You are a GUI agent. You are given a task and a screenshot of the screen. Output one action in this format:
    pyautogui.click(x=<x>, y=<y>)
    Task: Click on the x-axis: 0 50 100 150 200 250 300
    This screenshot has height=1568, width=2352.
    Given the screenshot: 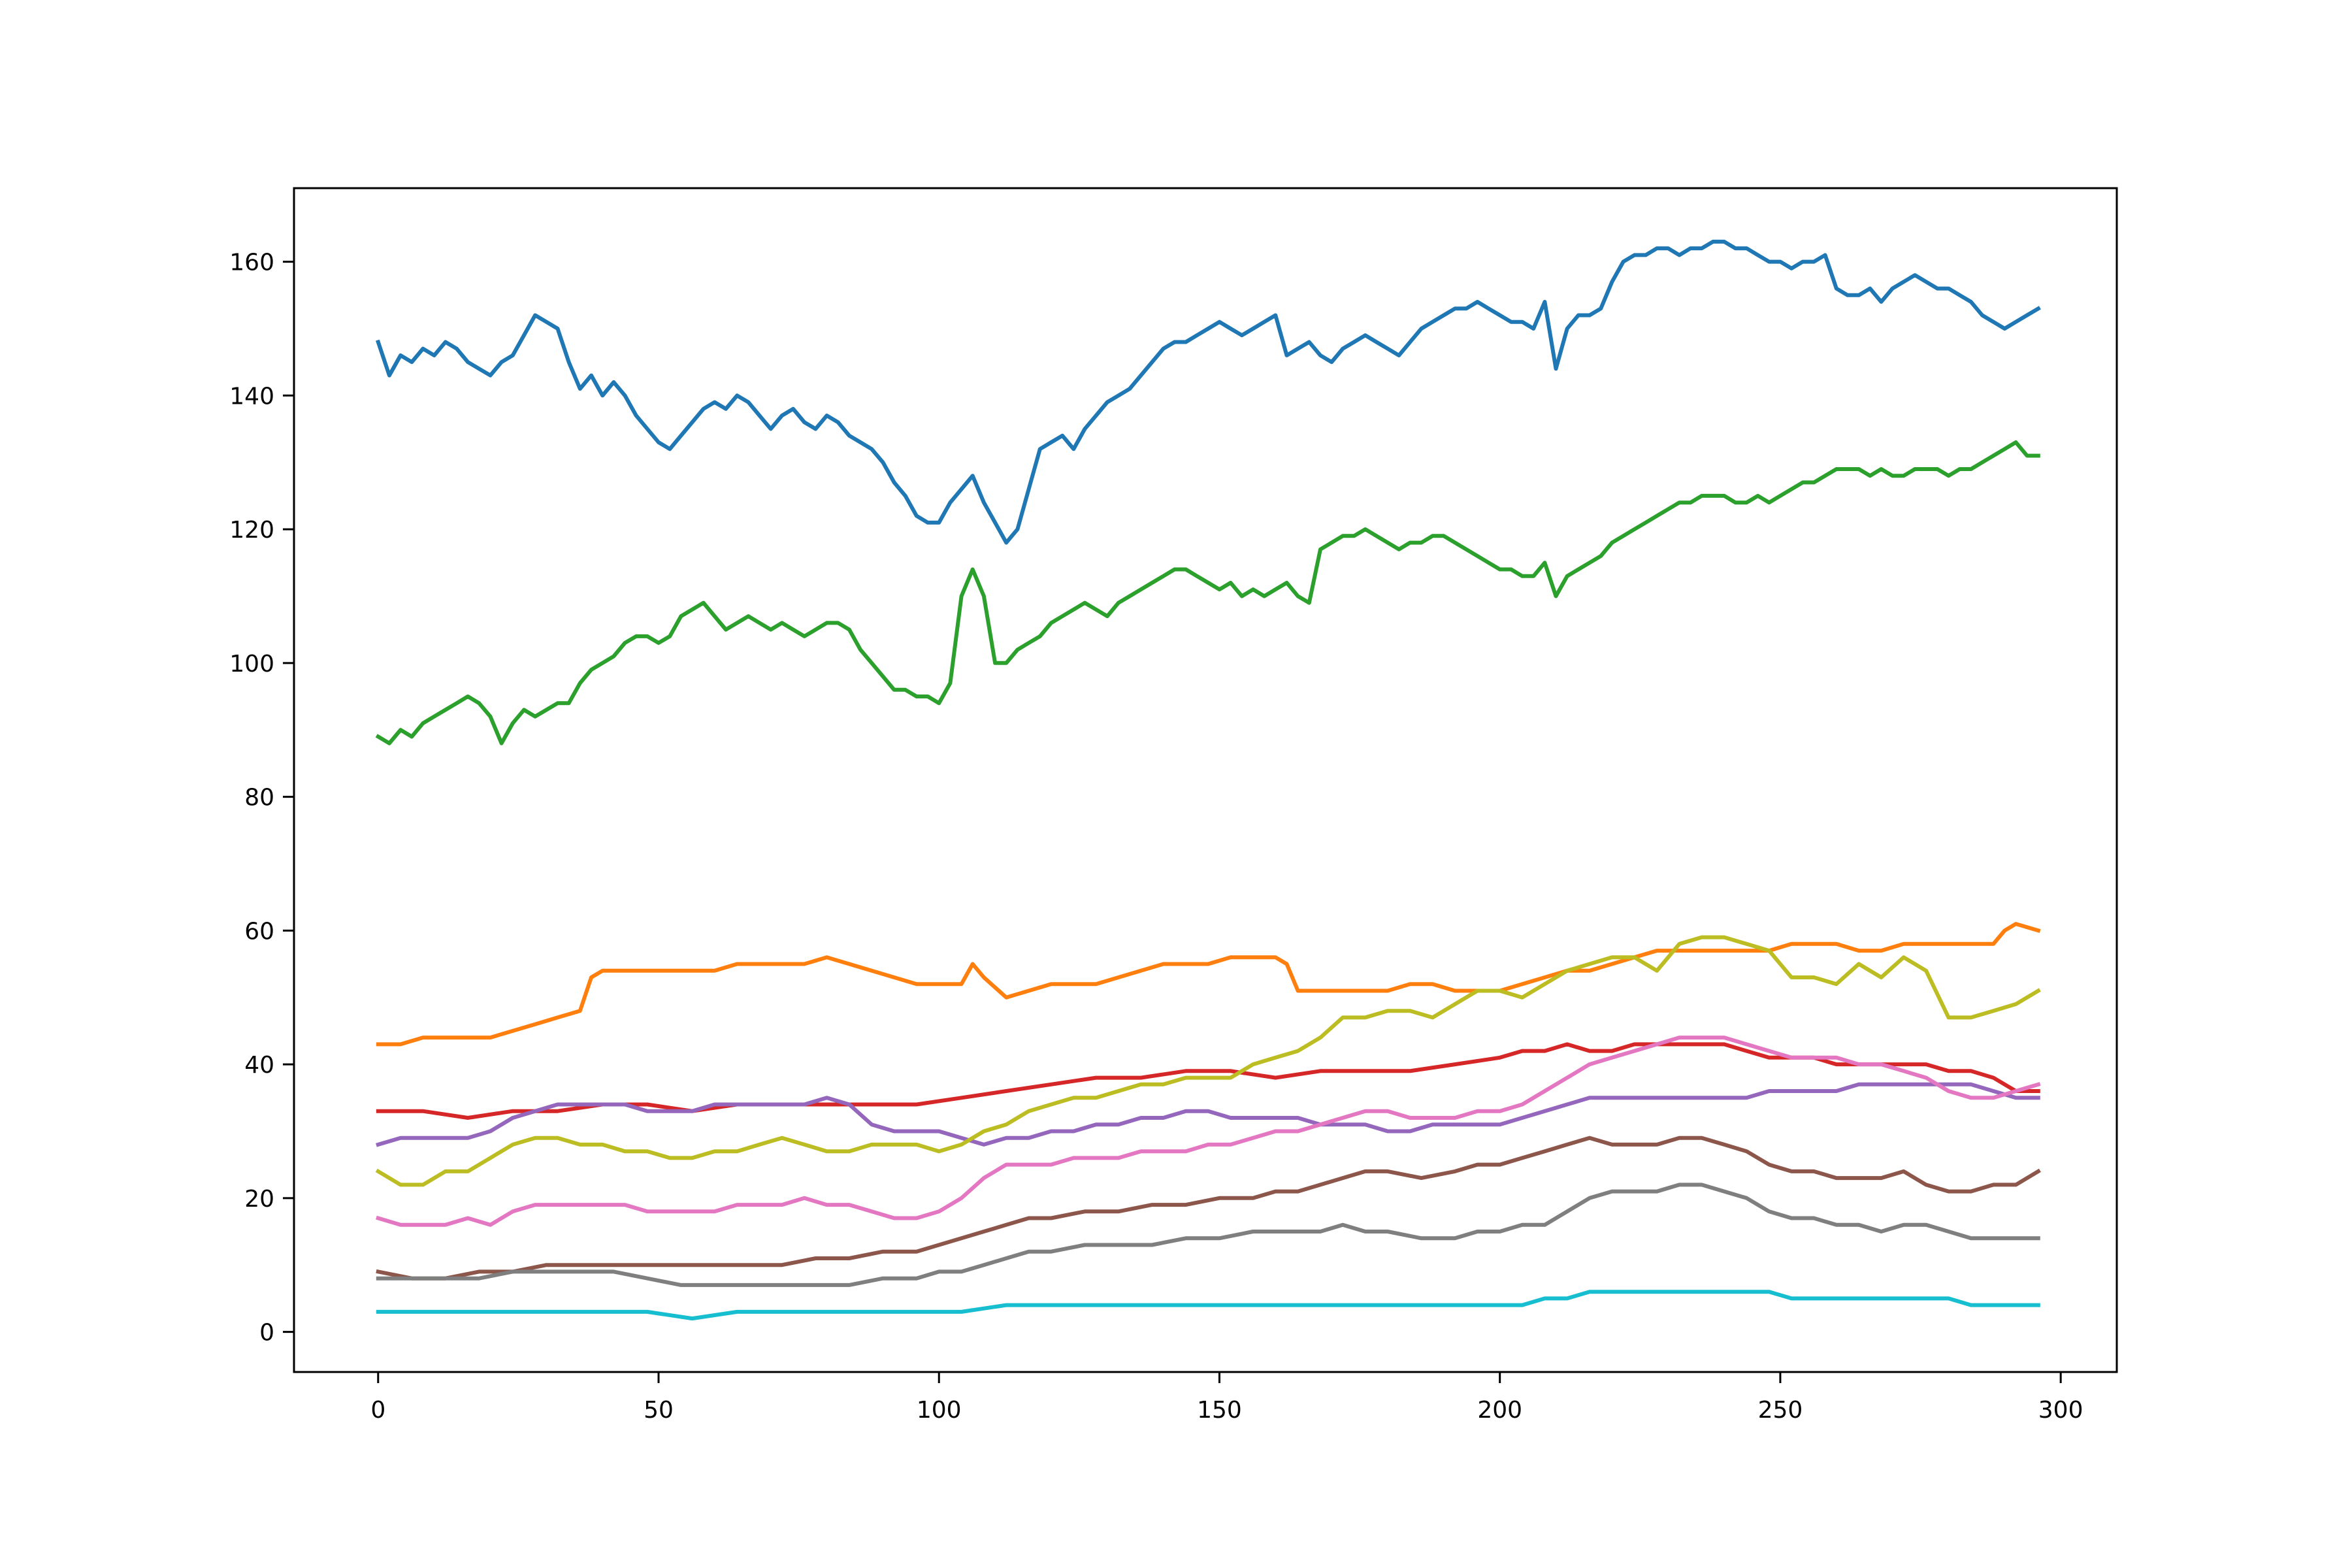 What is the action you would take?
    pyautogui.click(x=1226, y=1398)
    